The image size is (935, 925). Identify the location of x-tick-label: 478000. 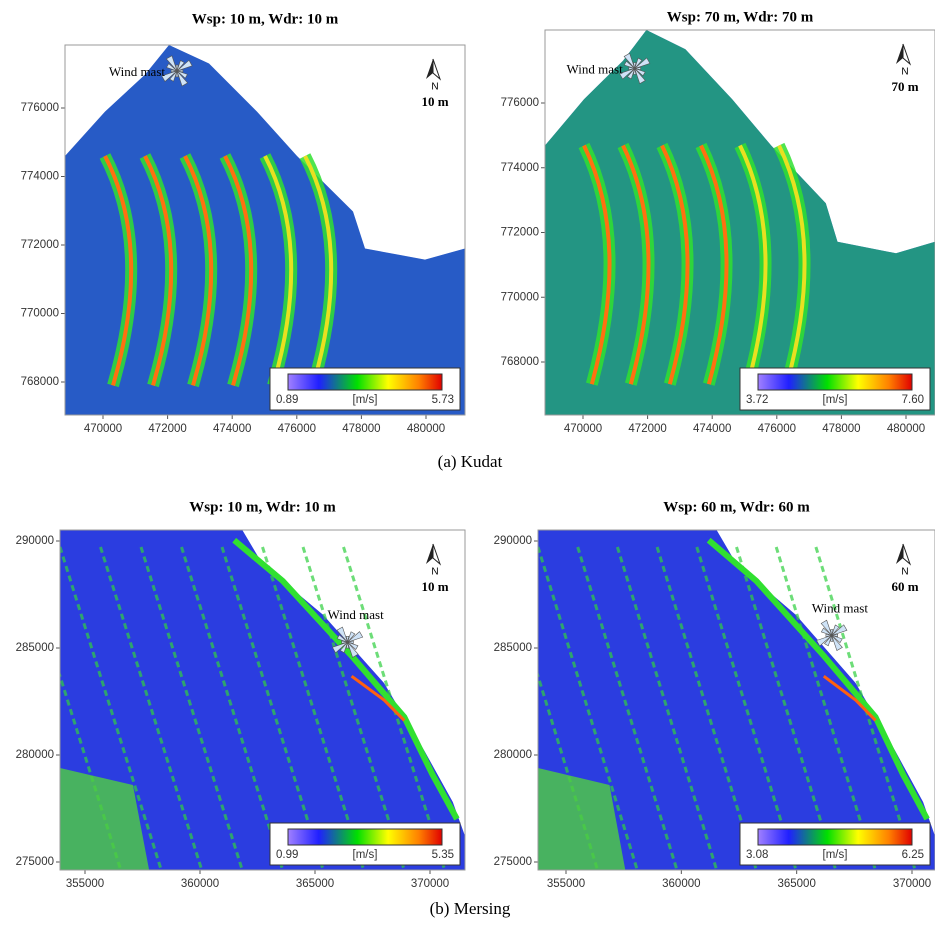
(841, 429).